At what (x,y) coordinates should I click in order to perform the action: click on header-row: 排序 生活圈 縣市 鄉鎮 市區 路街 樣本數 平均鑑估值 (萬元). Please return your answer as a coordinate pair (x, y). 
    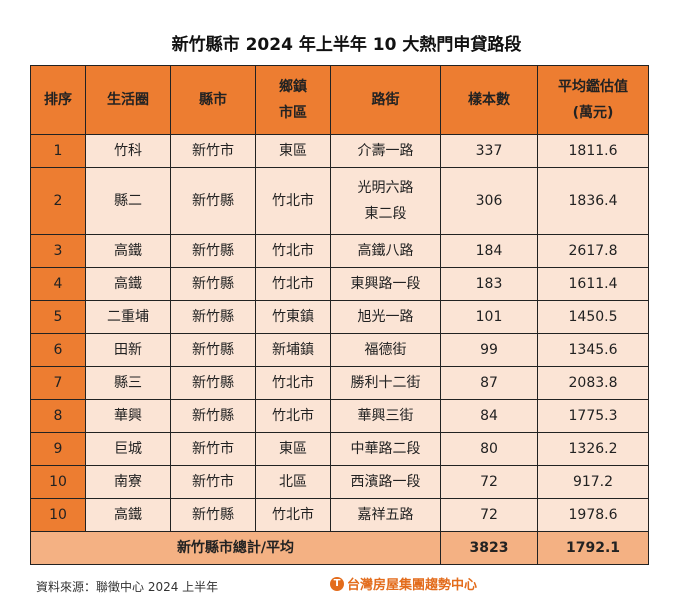
    Looking at the image, I should click on (339, 100).